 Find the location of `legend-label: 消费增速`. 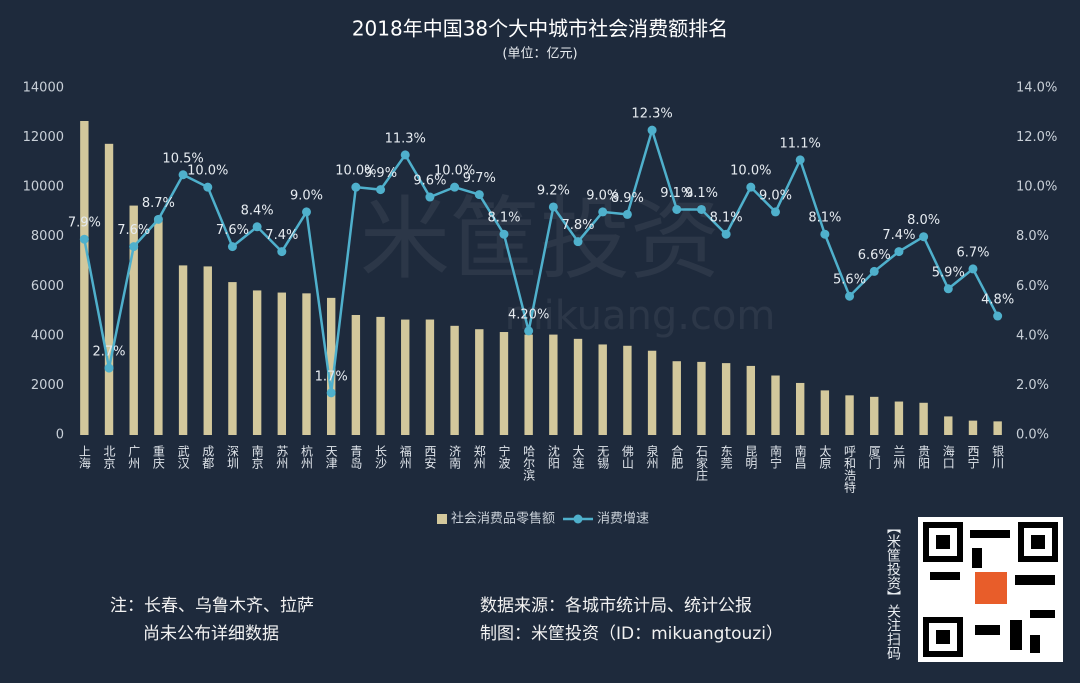

legend-label: 消费增速 is located at coordinates (623, 519).